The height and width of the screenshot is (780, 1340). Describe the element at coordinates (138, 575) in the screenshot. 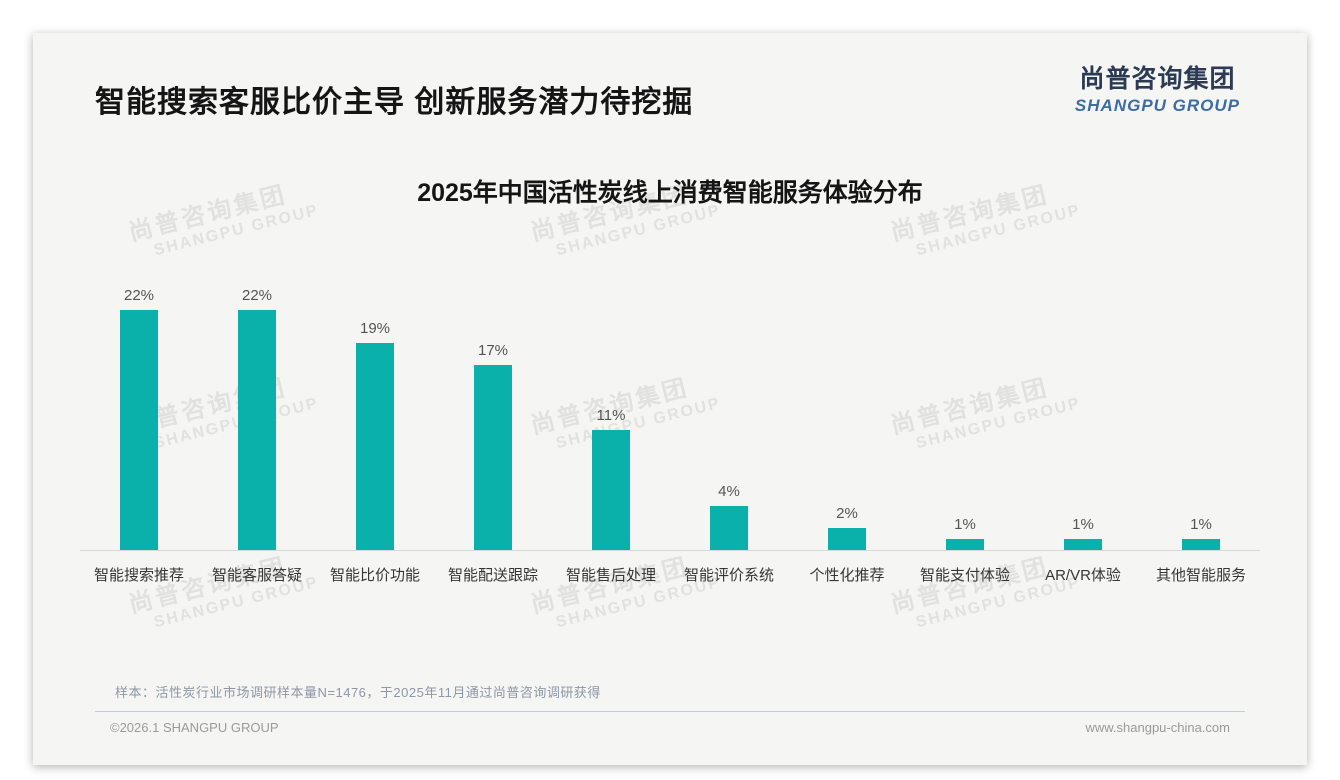

I see `category-label: 智能搜索推荐` at that location.